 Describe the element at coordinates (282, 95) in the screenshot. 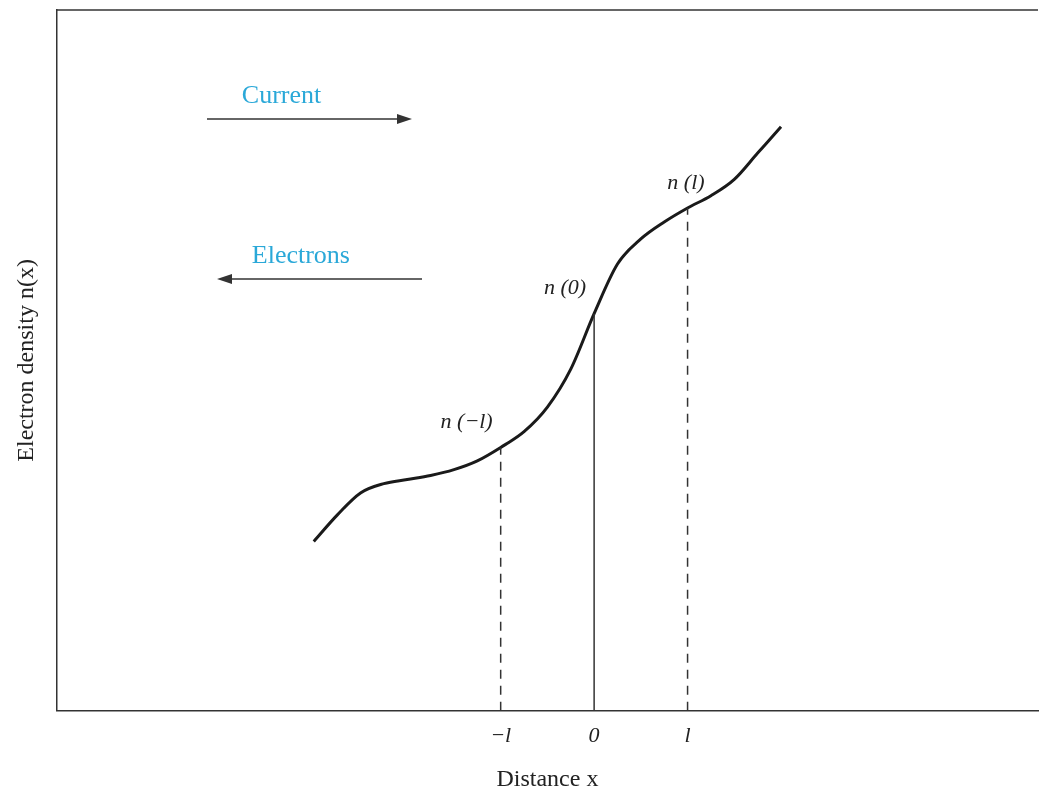

I see `text: Current` at that location.